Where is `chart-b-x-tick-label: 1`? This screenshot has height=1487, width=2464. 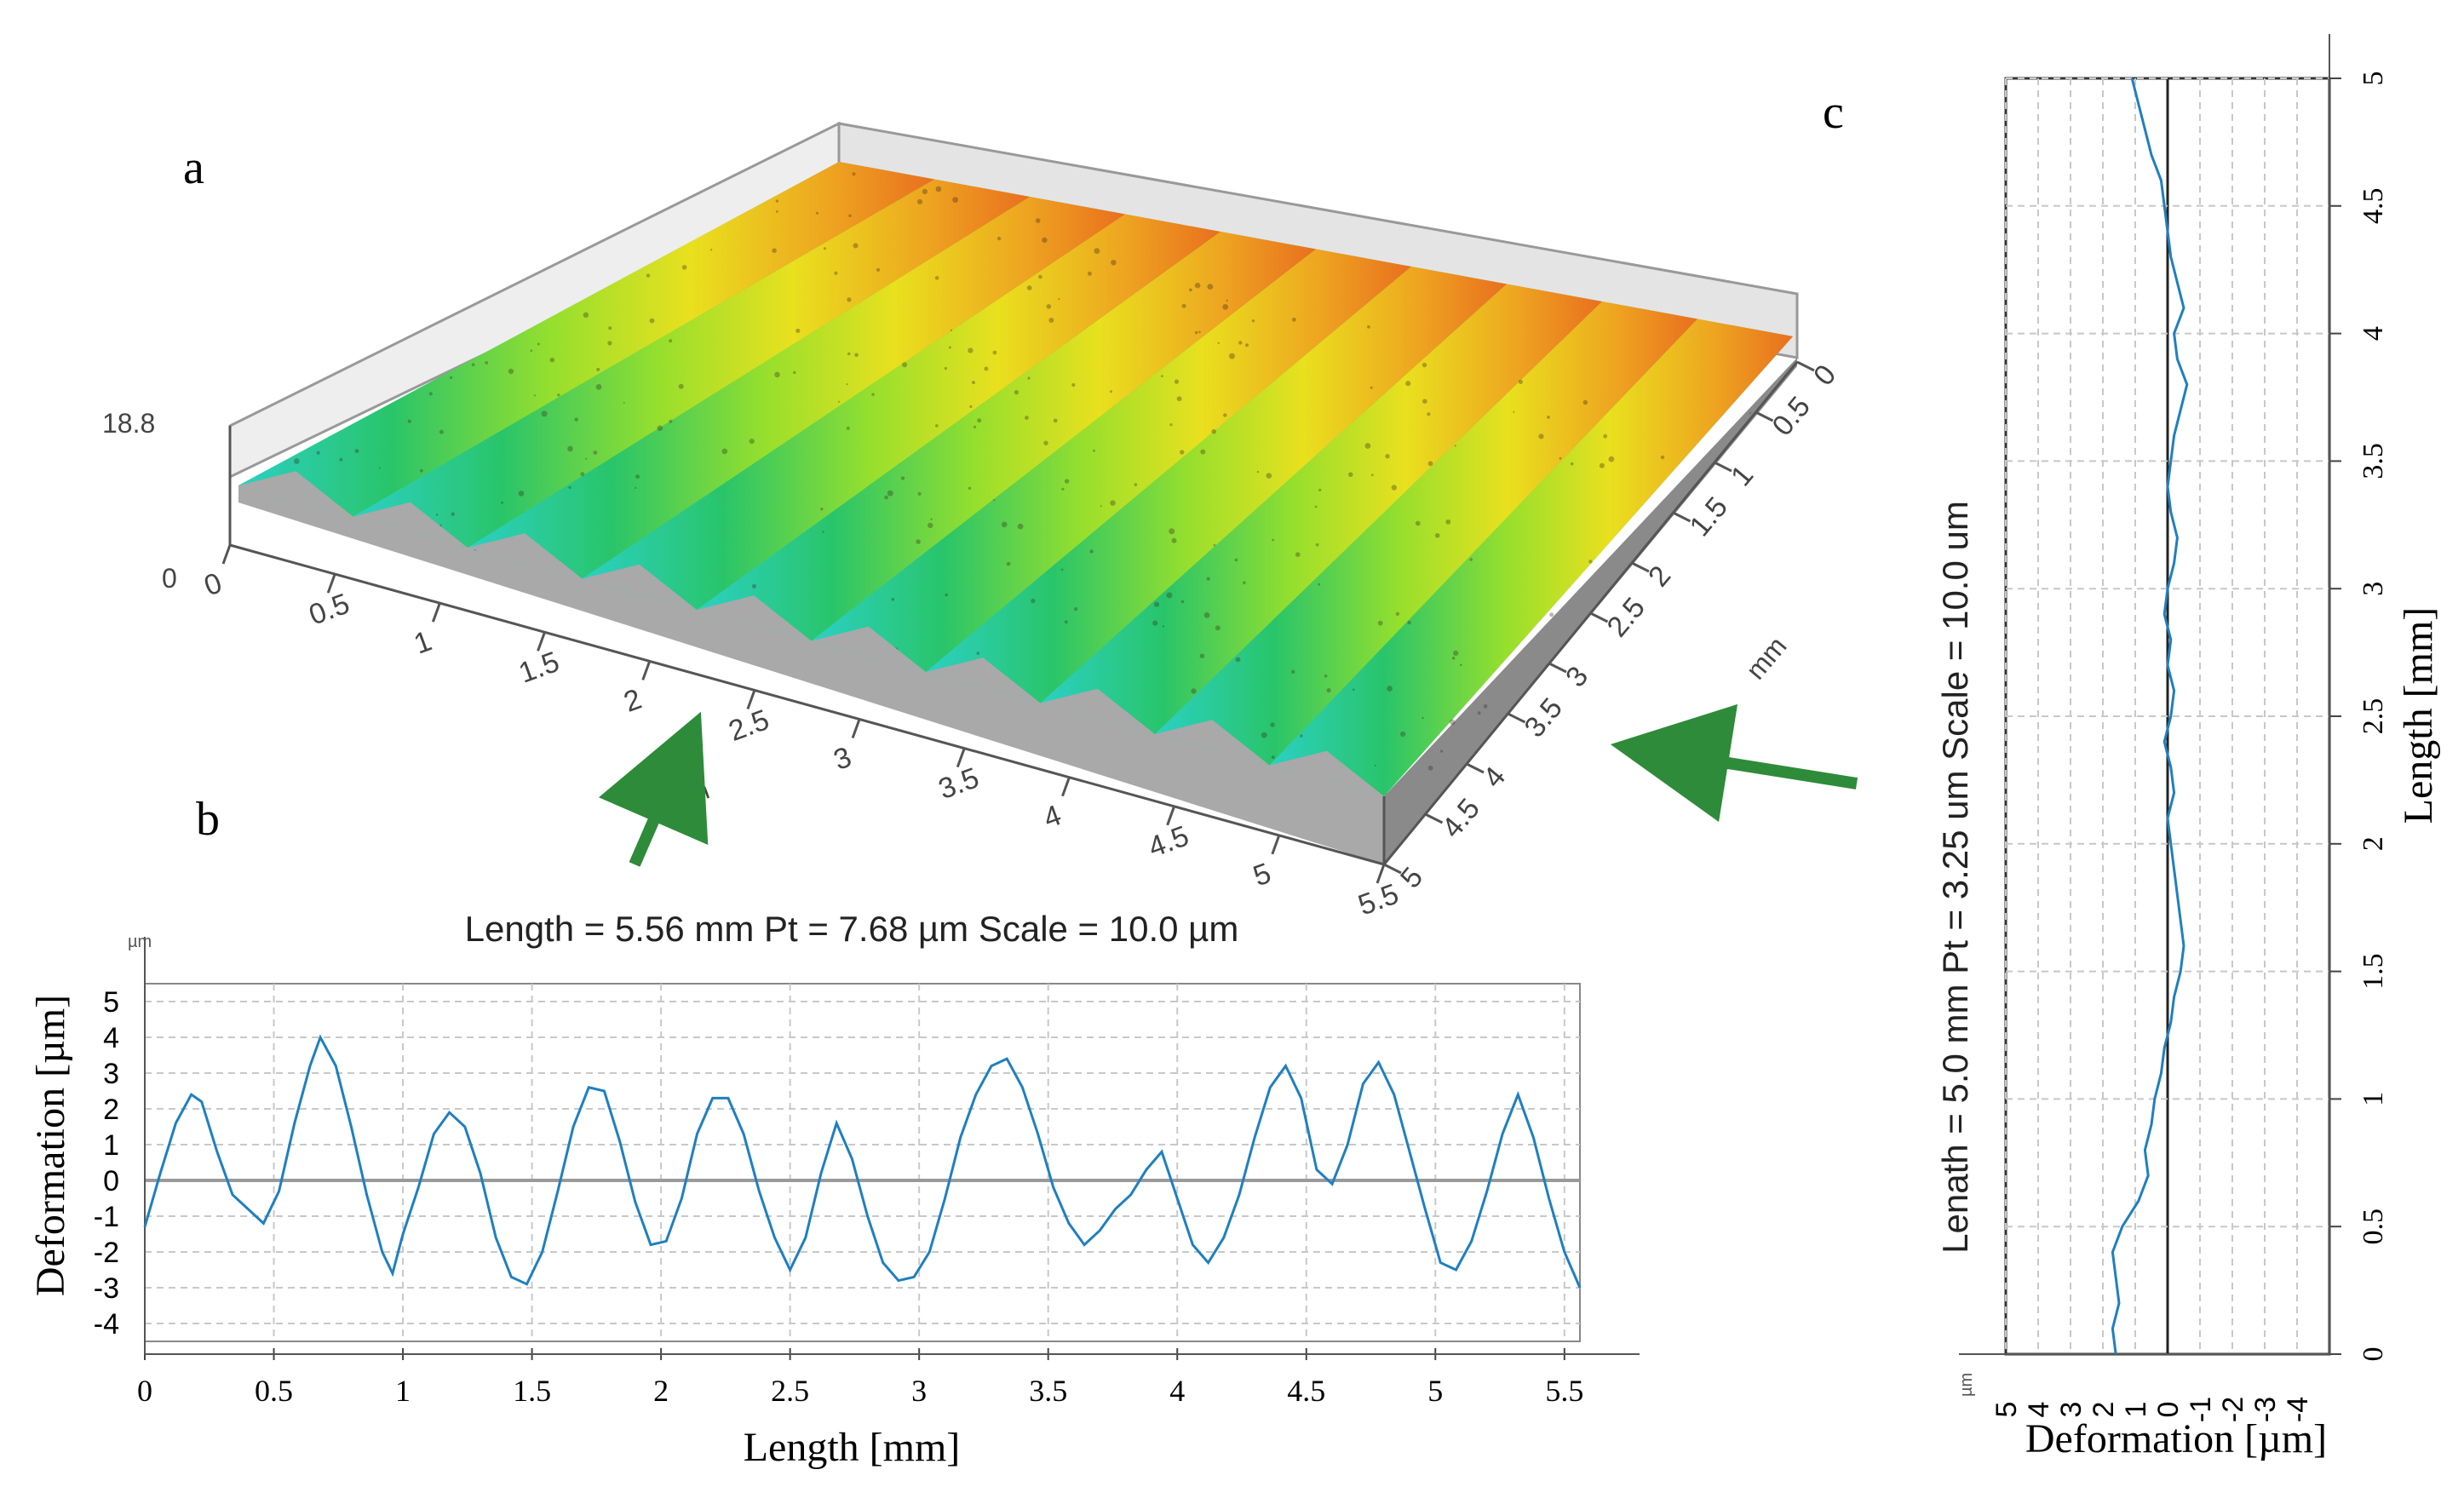
chart-b-x-tick-label: 1 is located at coordinates (403, 1391).